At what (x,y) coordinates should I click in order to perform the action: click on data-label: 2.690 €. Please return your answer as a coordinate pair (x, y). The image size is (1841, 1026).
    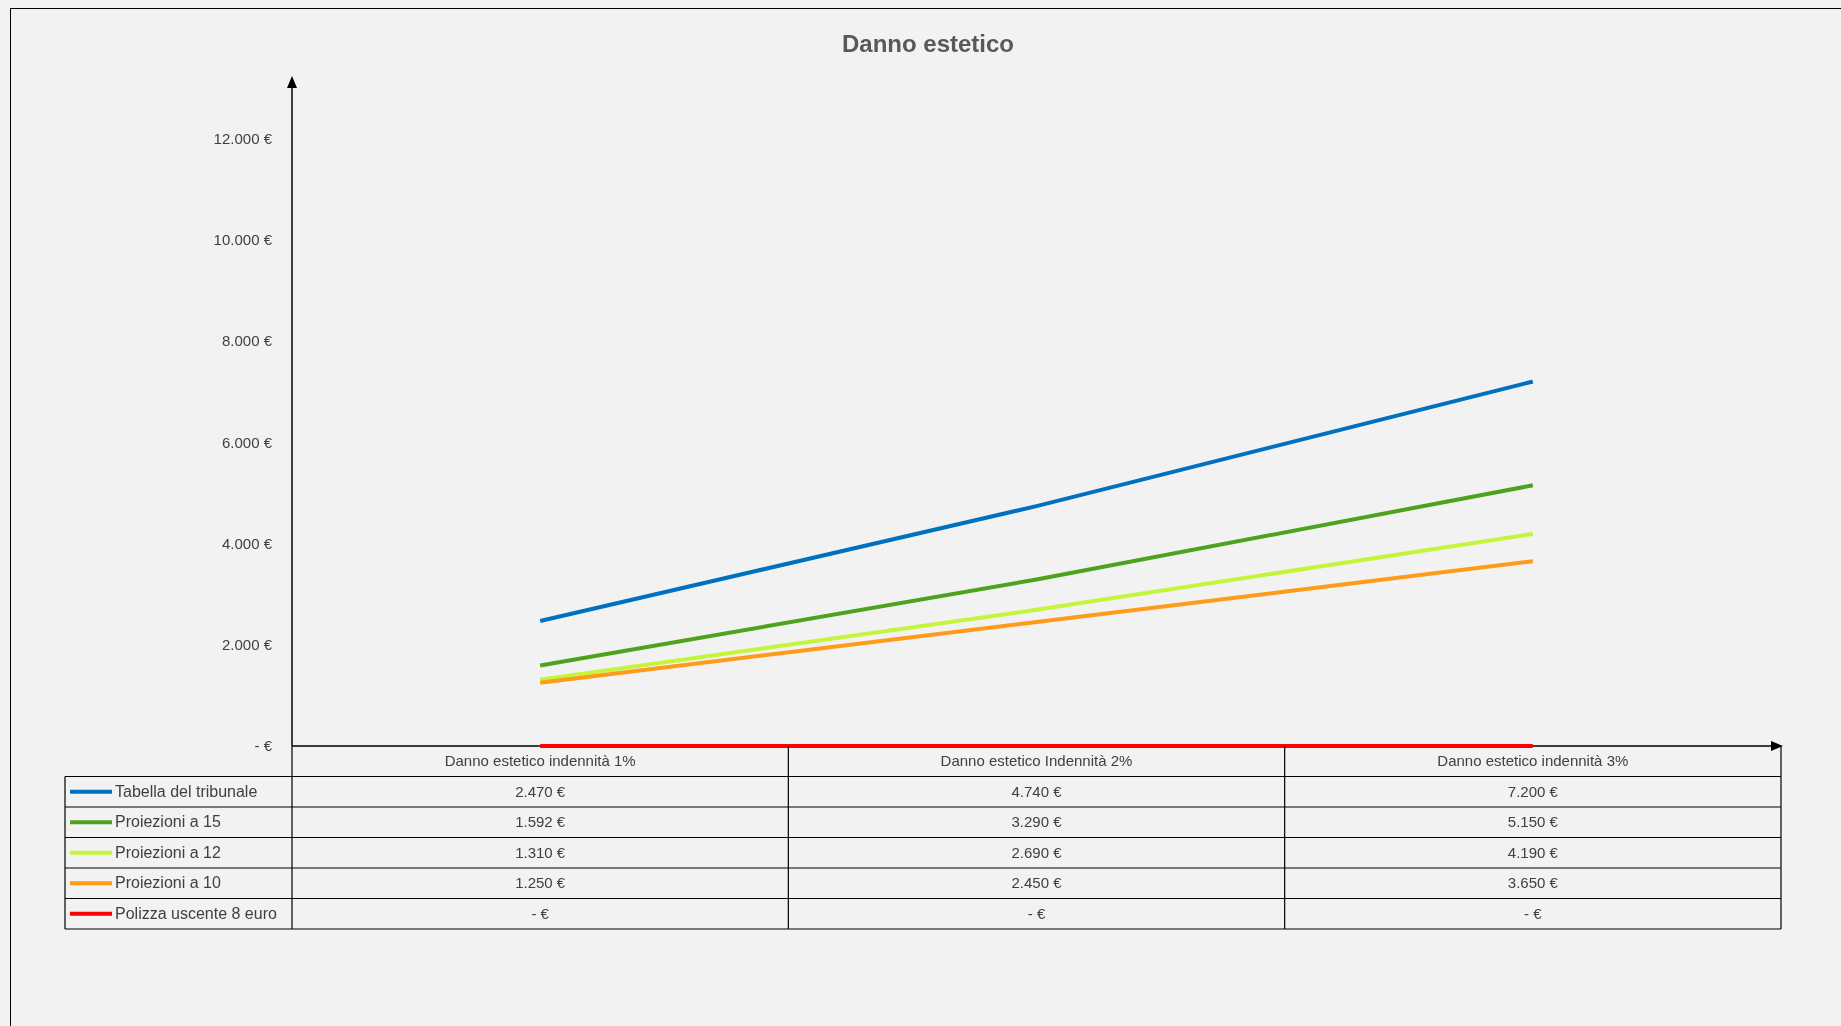
    Looking at the image, I should click on (1037, 852).